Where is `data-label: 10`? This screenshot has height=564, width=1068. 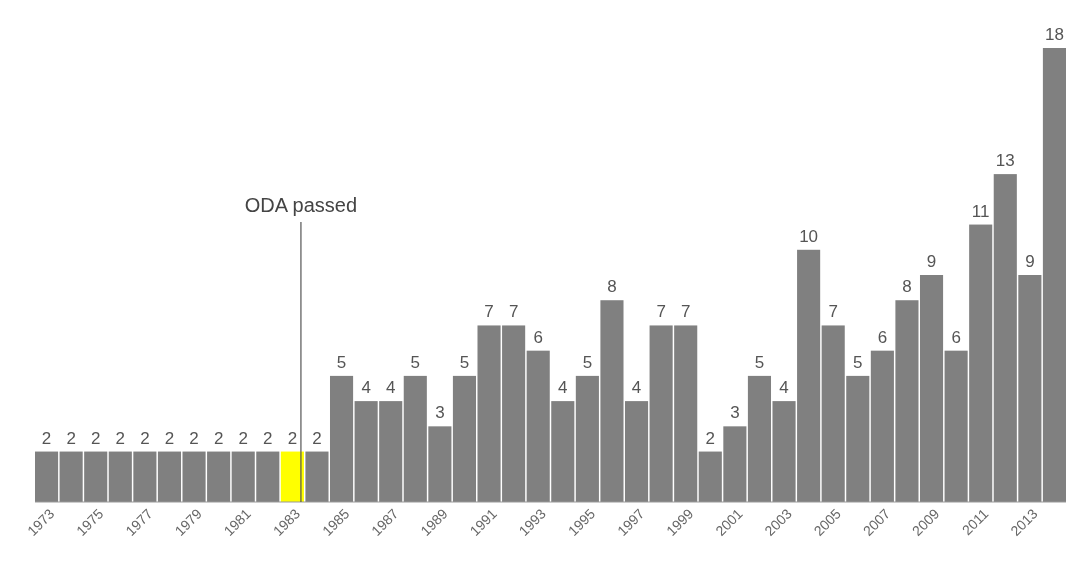
data-label: 10 is located at coordinates (809, 236).